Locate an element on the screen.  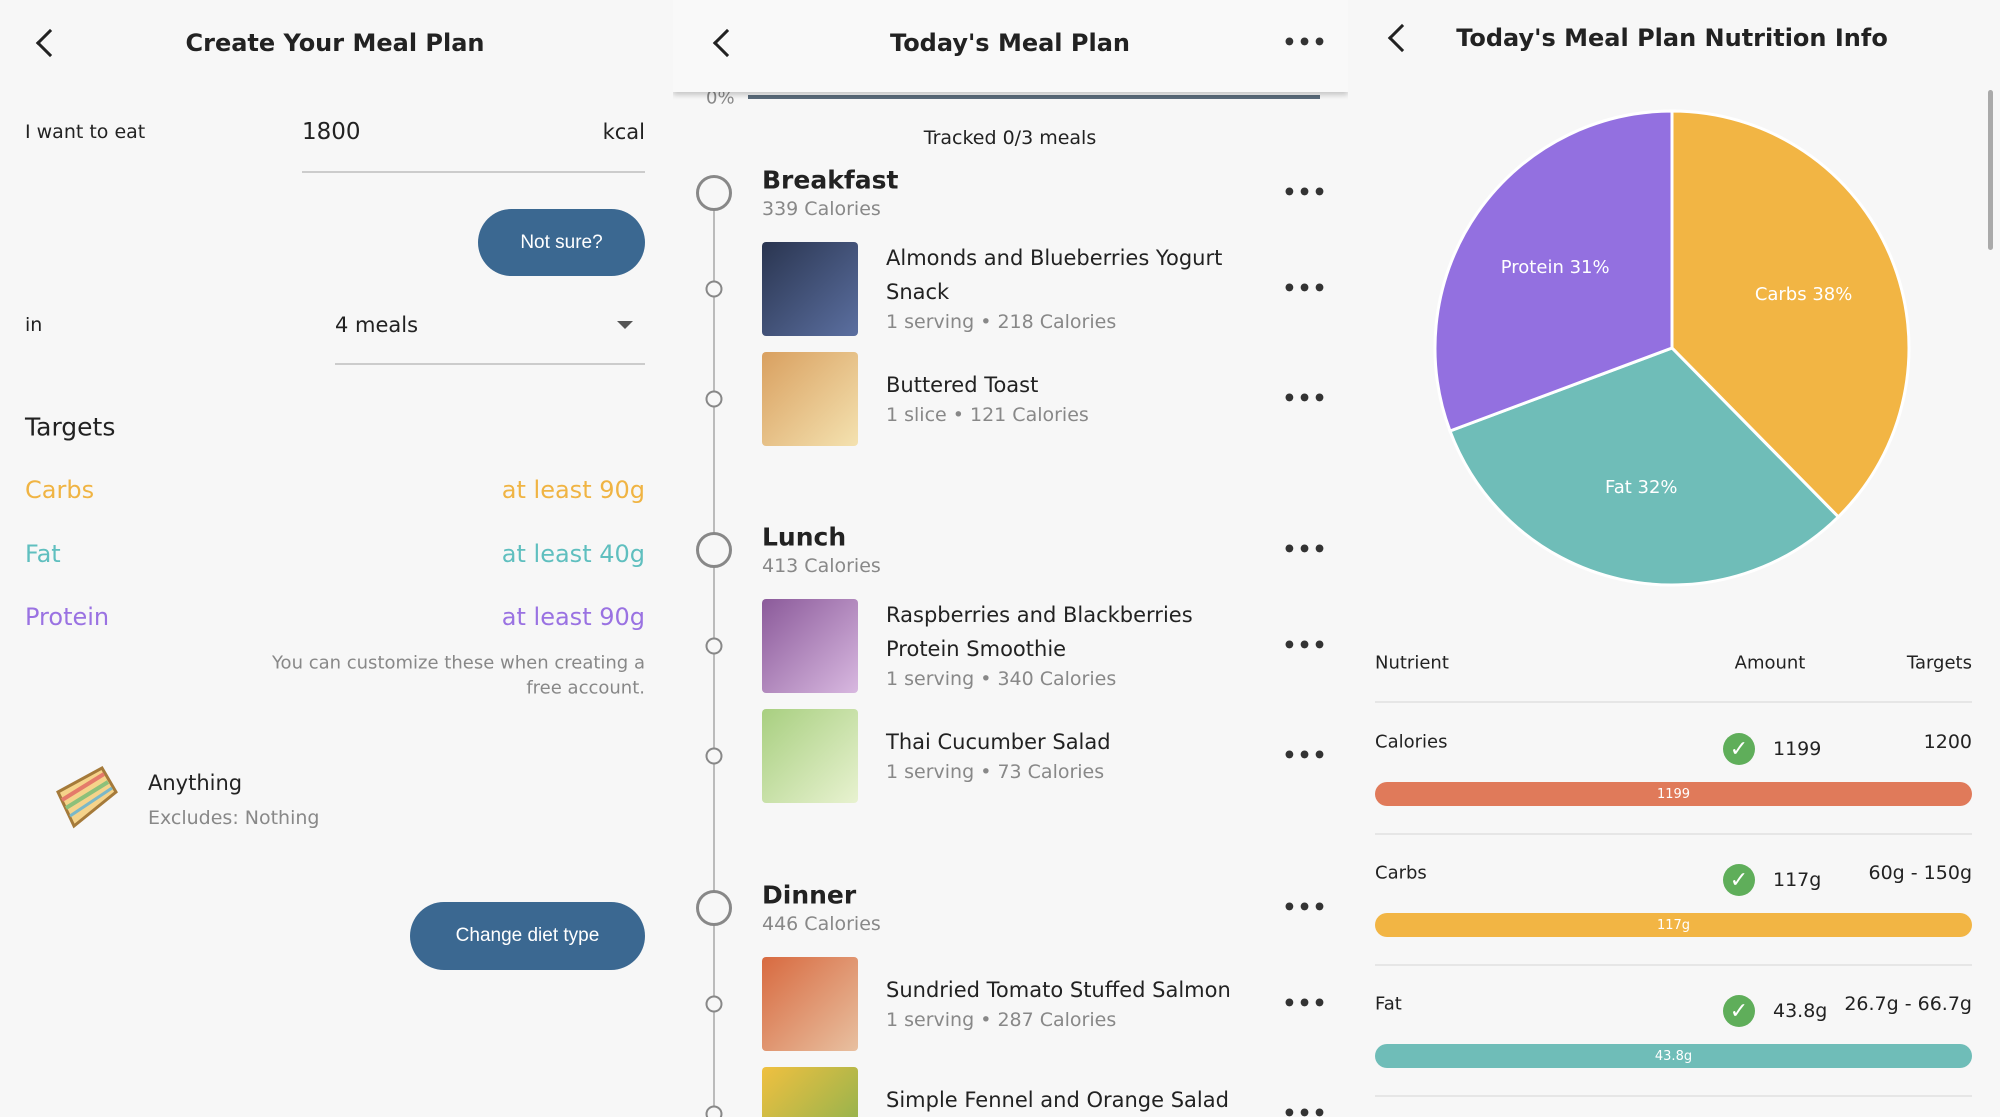
tracked-meals: Tracked 0/3 meals is located at coordinates (1010, 138).